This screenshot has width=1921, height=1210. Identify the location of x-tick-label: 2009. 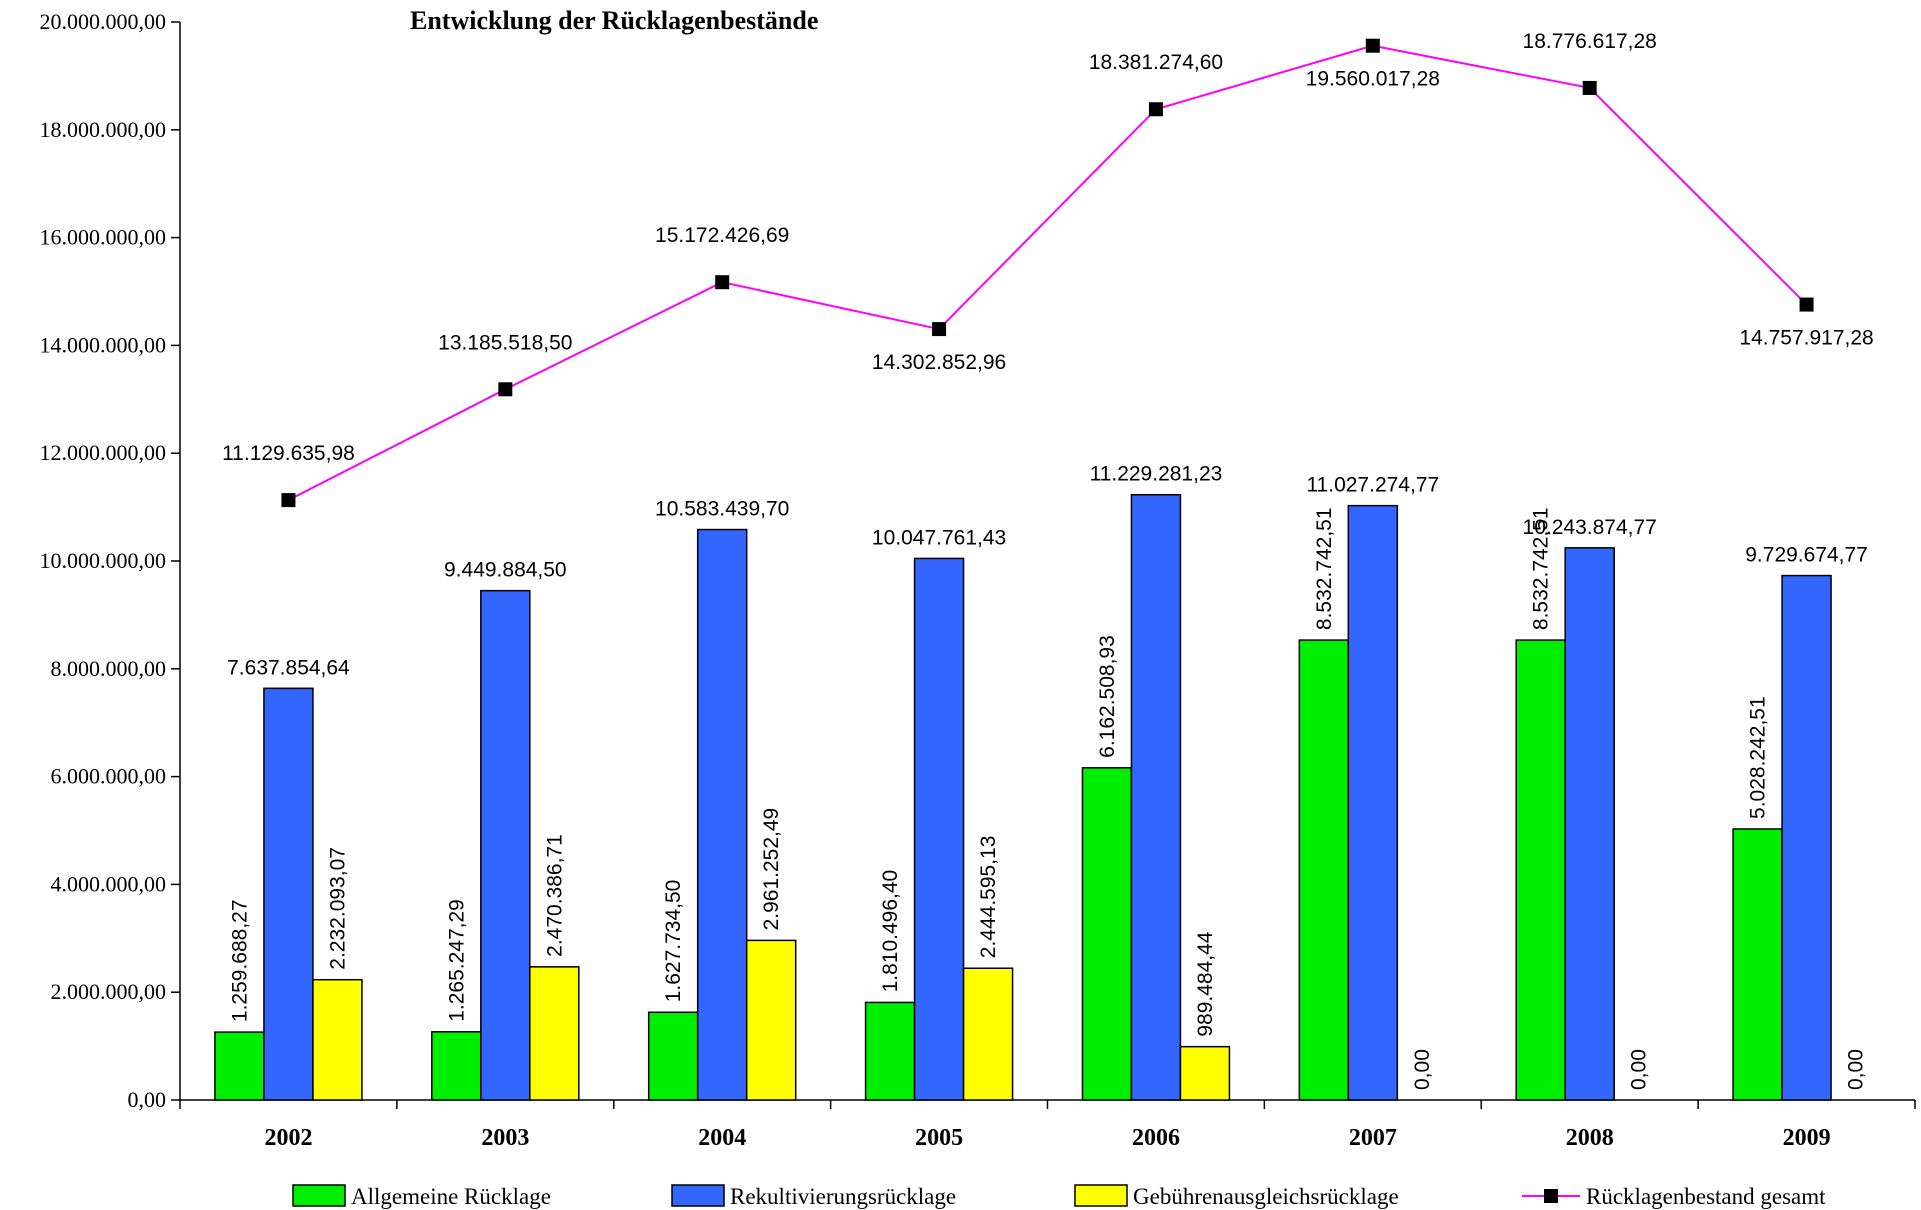
(1807, 1138).